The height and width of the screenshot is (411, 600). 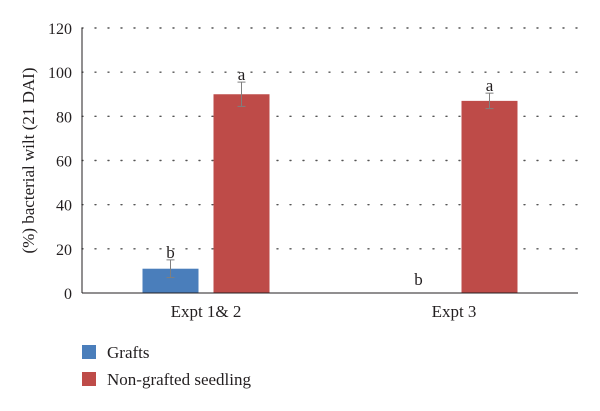 I want to click on x-axis-categories: Expt 1& 2 Expt 3, so click(x=324, y=311).